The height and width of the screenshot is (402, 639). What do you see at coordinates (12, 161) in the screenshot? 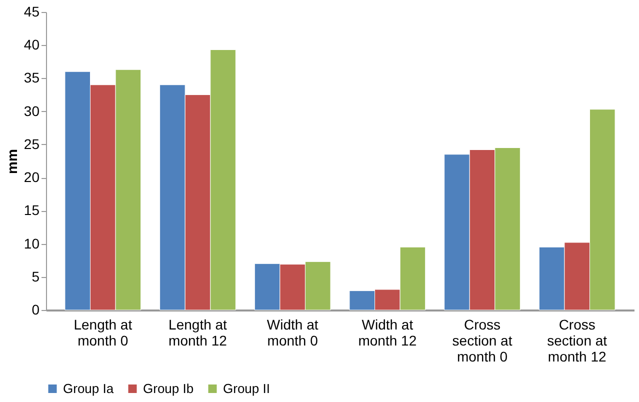
I see `y-axis-title: mm` at bounding box center [12, 161].